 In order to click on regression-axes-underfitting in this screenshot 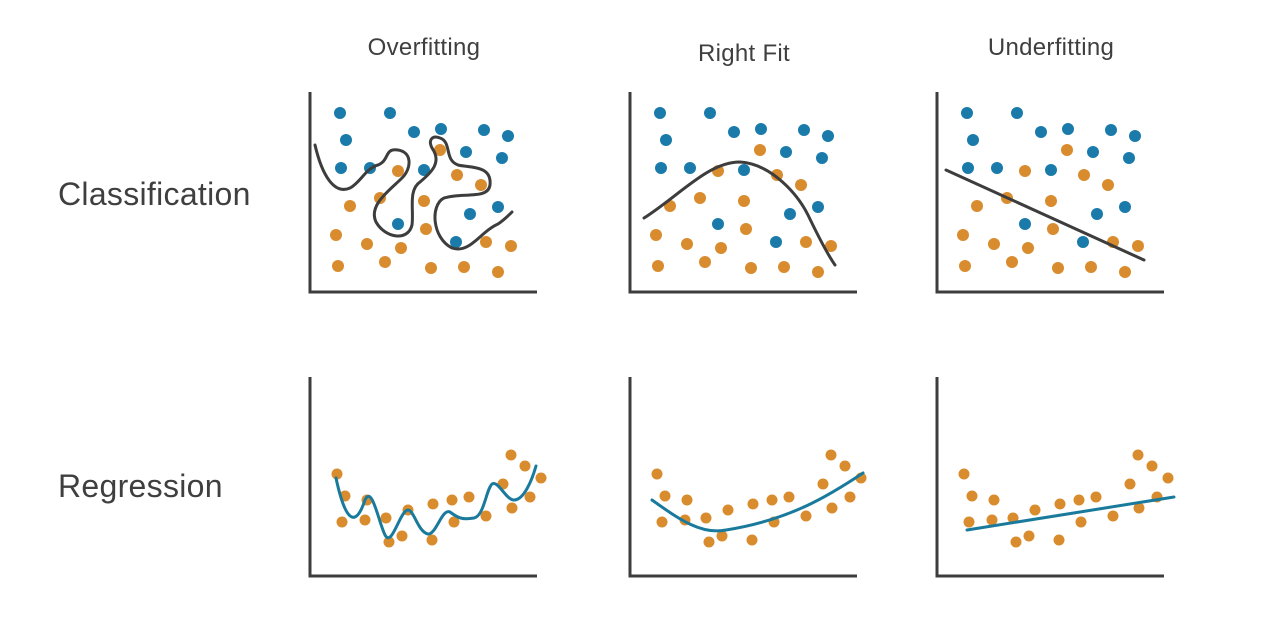, I will do `click(1049, 477)`.